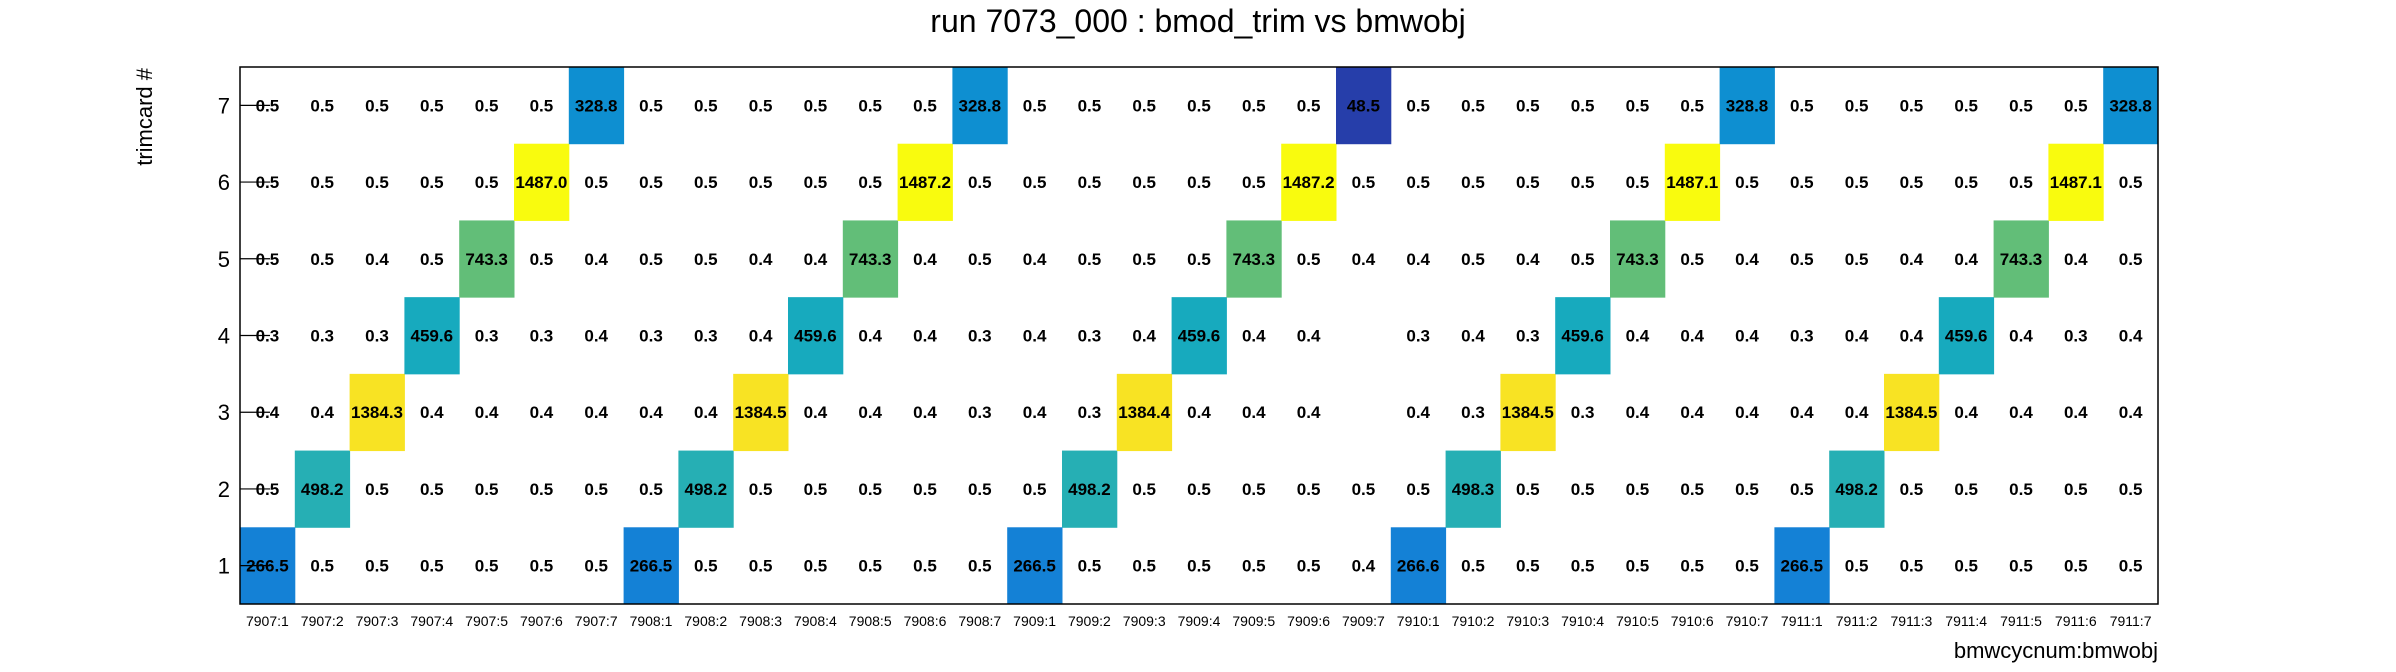 This screenshot has height=672, width=2396. I want to click on x-tick-label: 7907:2, so click(322, 621).